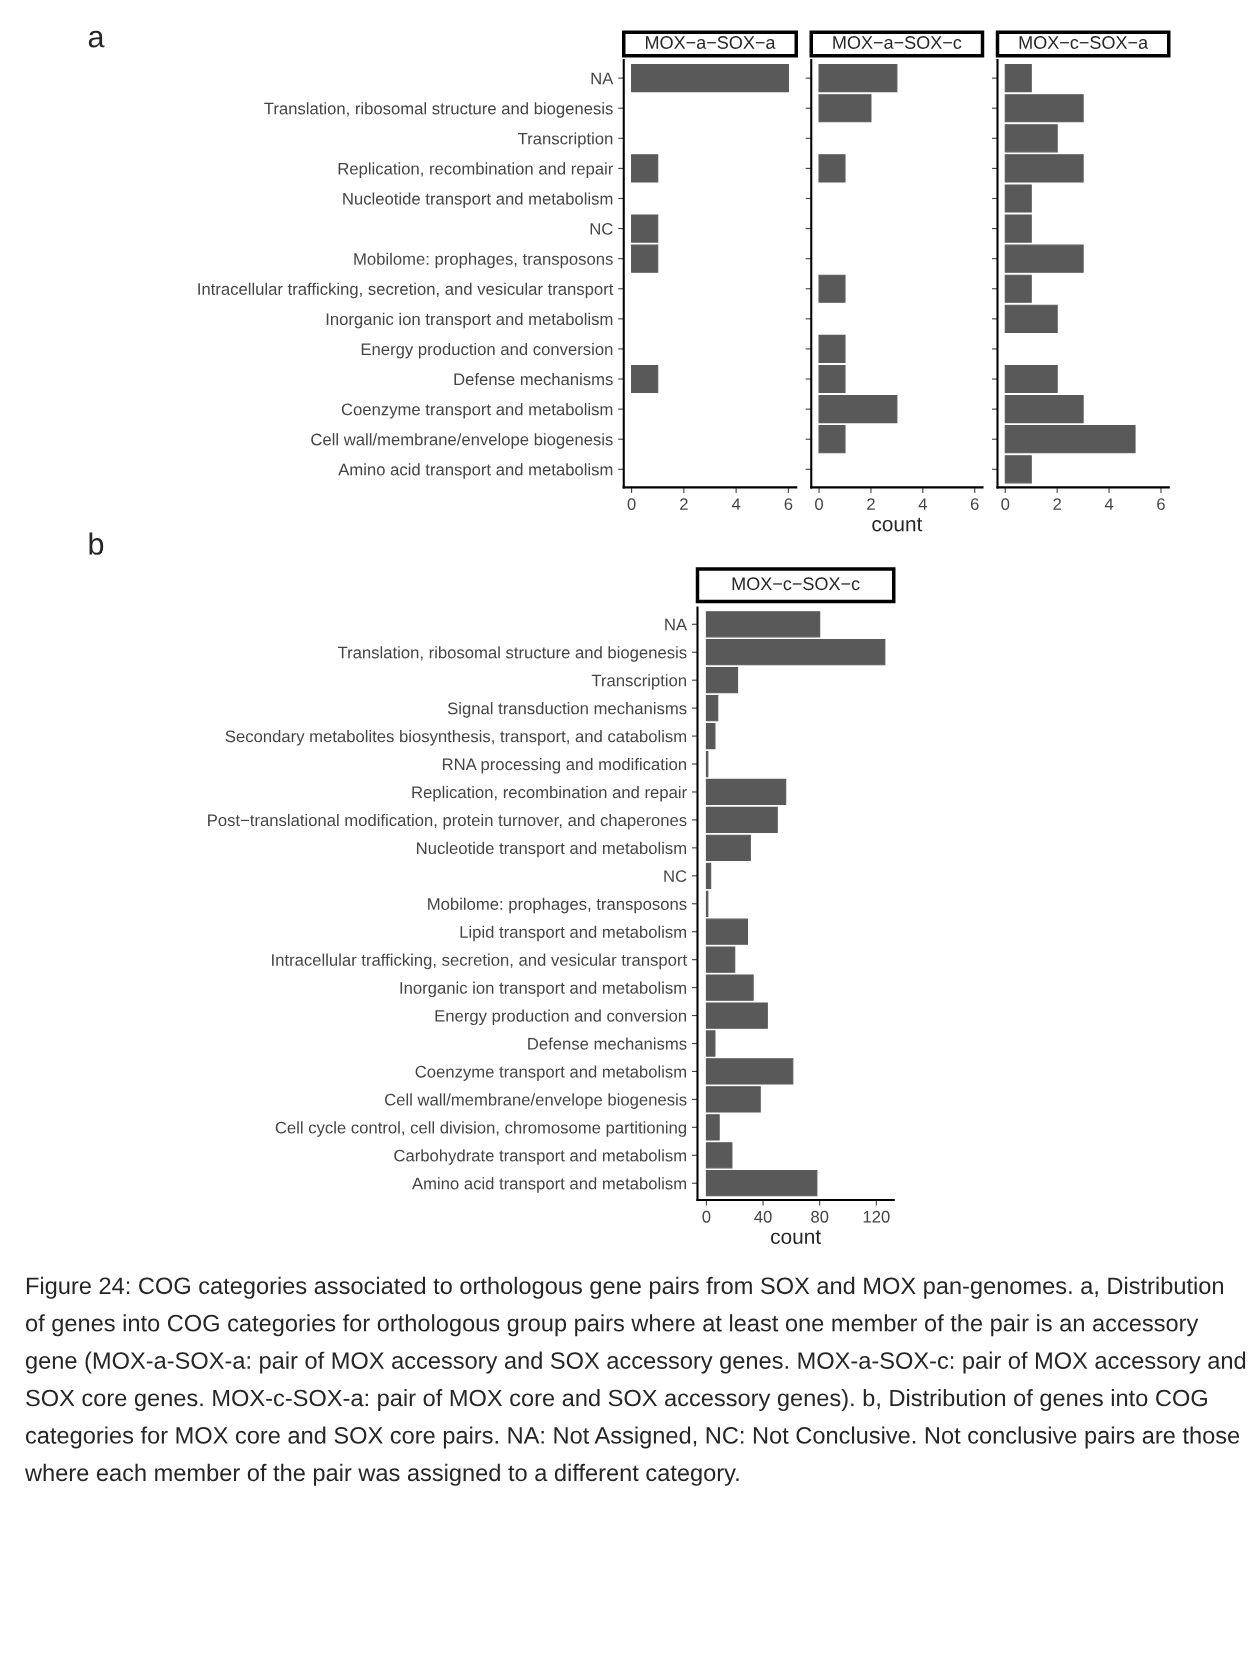 Image resolution: width=1250 pixels, height=1669 pixels. I want to click on y-tick-label: Cell cycle control, cell division, chromosome partitioning, so click(481, 1129).